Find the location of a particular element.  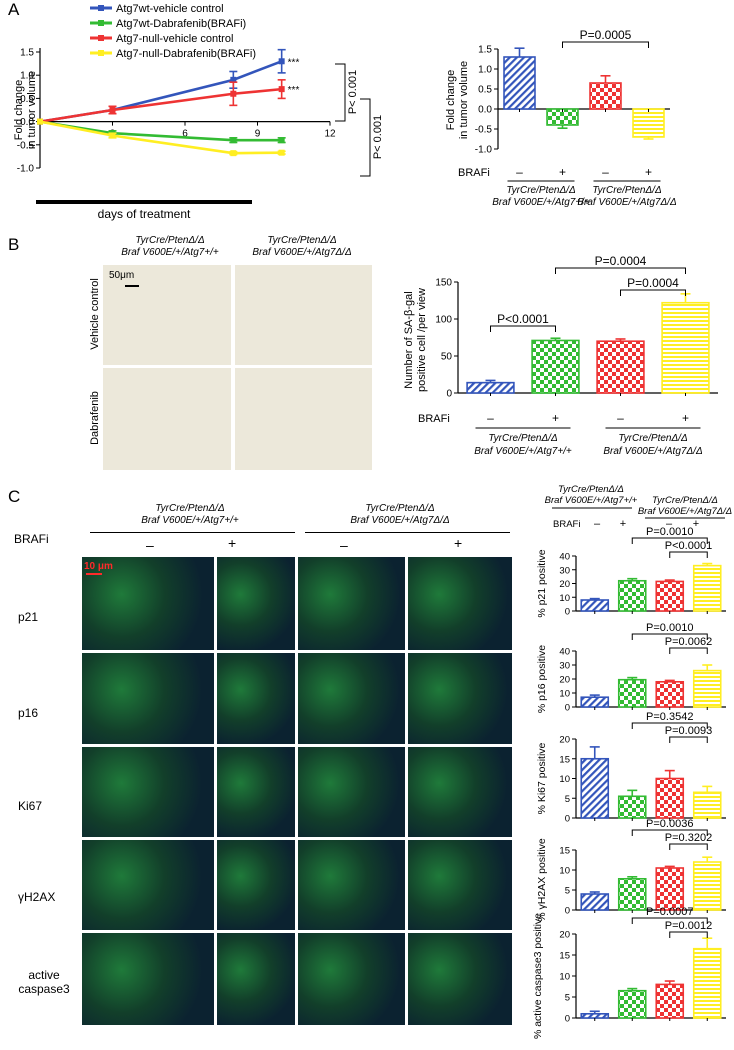

y-tick-label: 5 is located at coordinates (567, 799).